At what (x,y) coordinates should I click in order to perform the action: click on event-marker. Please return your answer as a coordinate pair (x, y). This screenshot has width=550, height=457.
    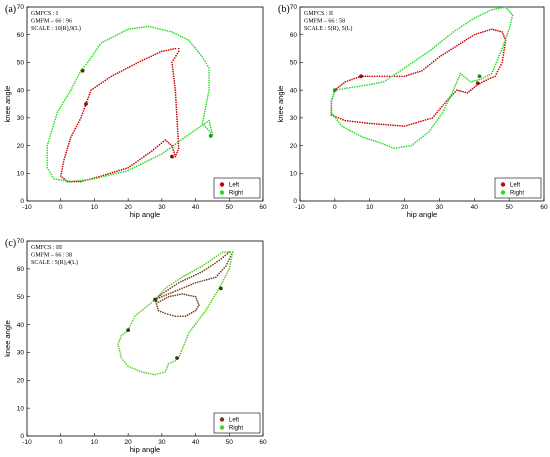
    Looking at the image, I should click on (479, 76).